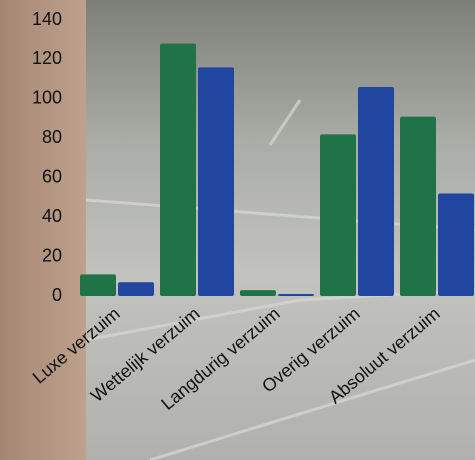  What do you see at coordinates (52, 255) in the screenshot?
I see `y-tick-label: 20` at bounding box center [52, 255].